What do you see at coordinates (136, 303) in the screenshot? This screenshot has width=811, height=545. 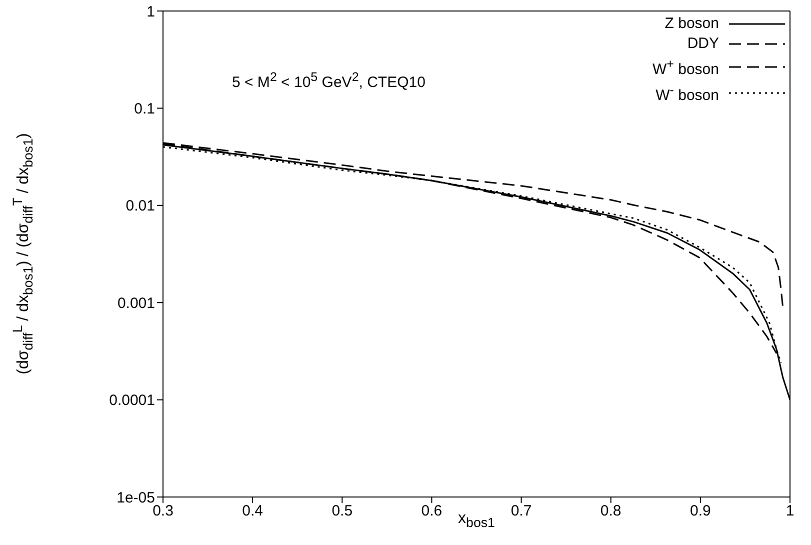 I see `y-tick-label: 0.001` at bounding box center [136, 303].